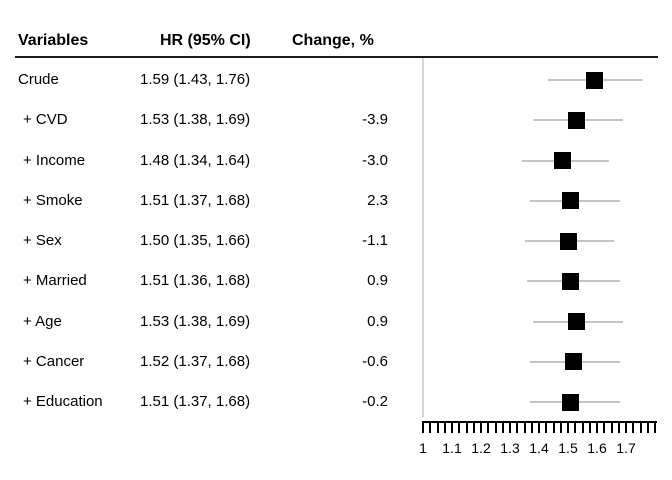 This screenshot has height=480, width=672. I want to click on column-header-change: Change, %, so click(333, 40).